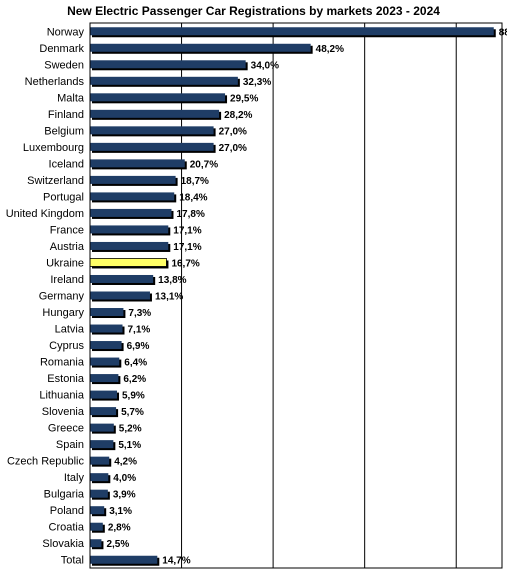  Describe the element at coordinates (55, 82) in the screenshot. I see `category-label-netherlands: Netherlands` at that location.